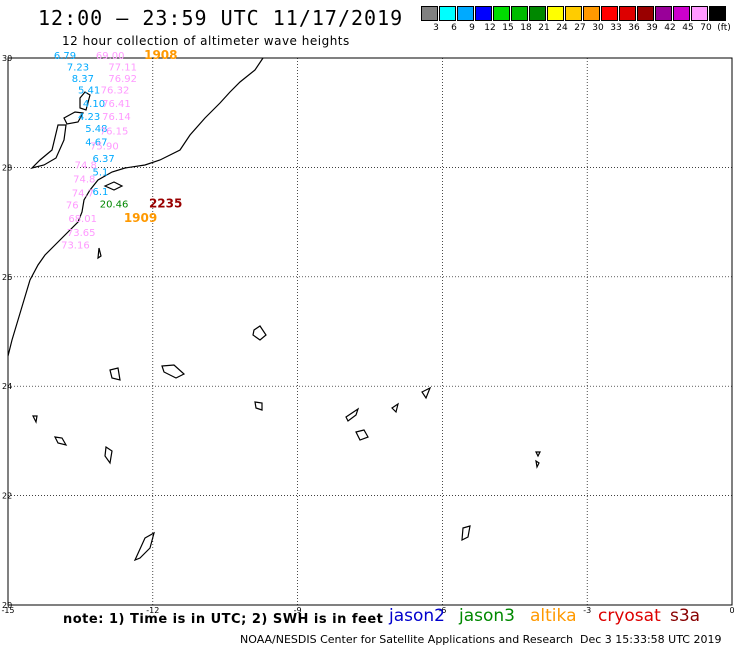 The image size is (740, 650). Describe the element at coordinates (426, 393) in the screenshot. I see `island-e` at that location.